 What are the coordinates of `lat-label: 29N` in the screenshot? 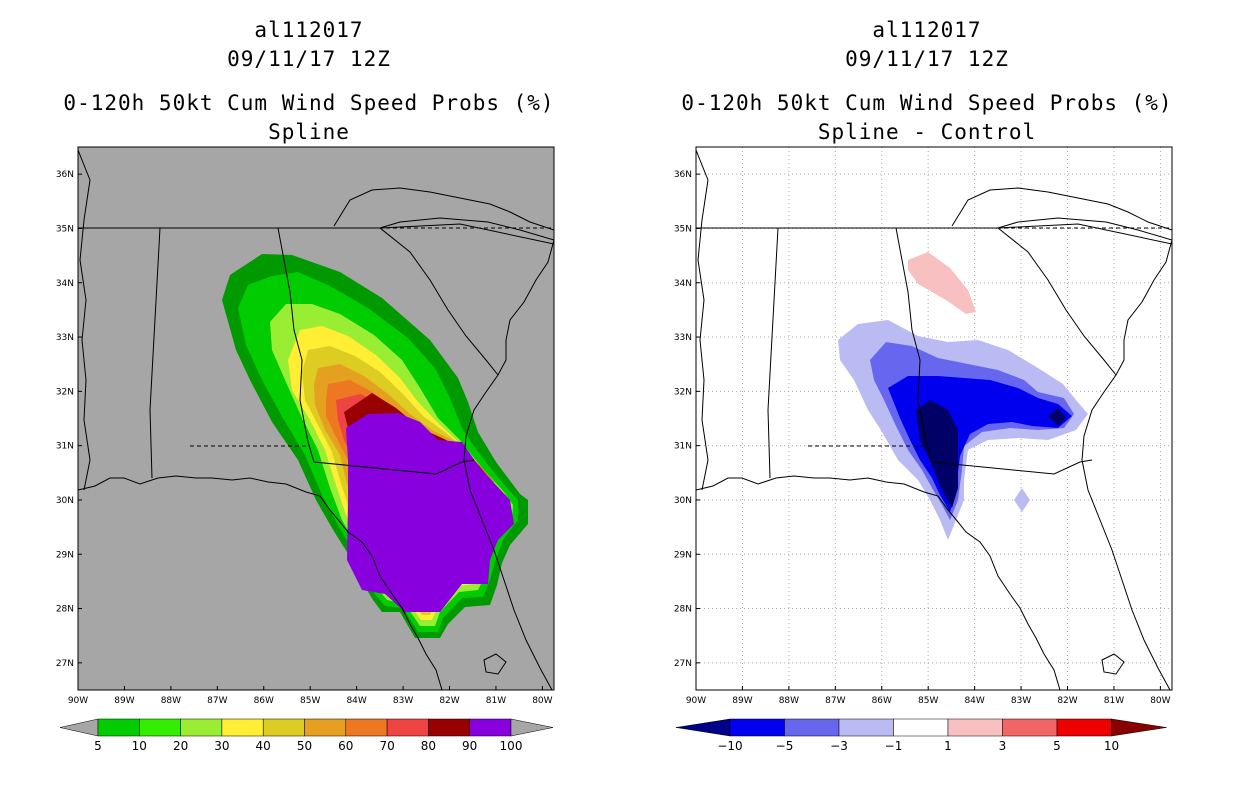 It's located at (683, 555).